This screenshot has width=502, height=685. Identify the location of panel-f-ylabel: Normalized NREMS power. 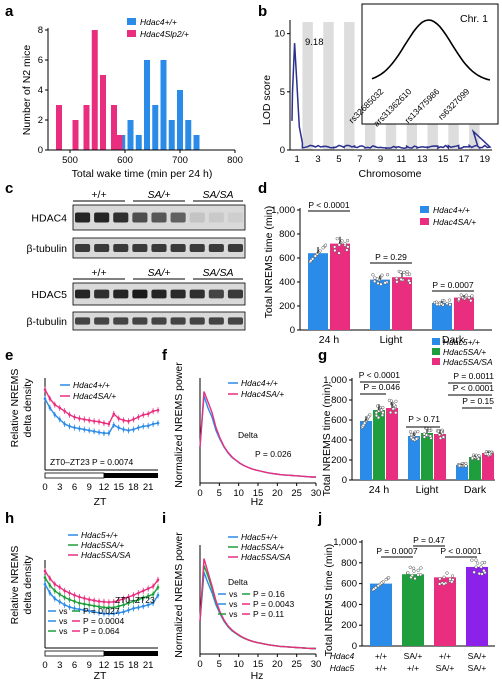
(179, 425).